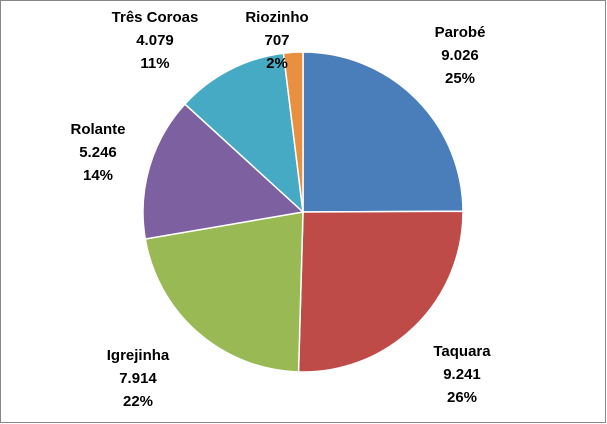  What do you see at coordinates (98, 175) in the screenshot?
I see `percent-label: 14%` at bounding box center [98, 175].